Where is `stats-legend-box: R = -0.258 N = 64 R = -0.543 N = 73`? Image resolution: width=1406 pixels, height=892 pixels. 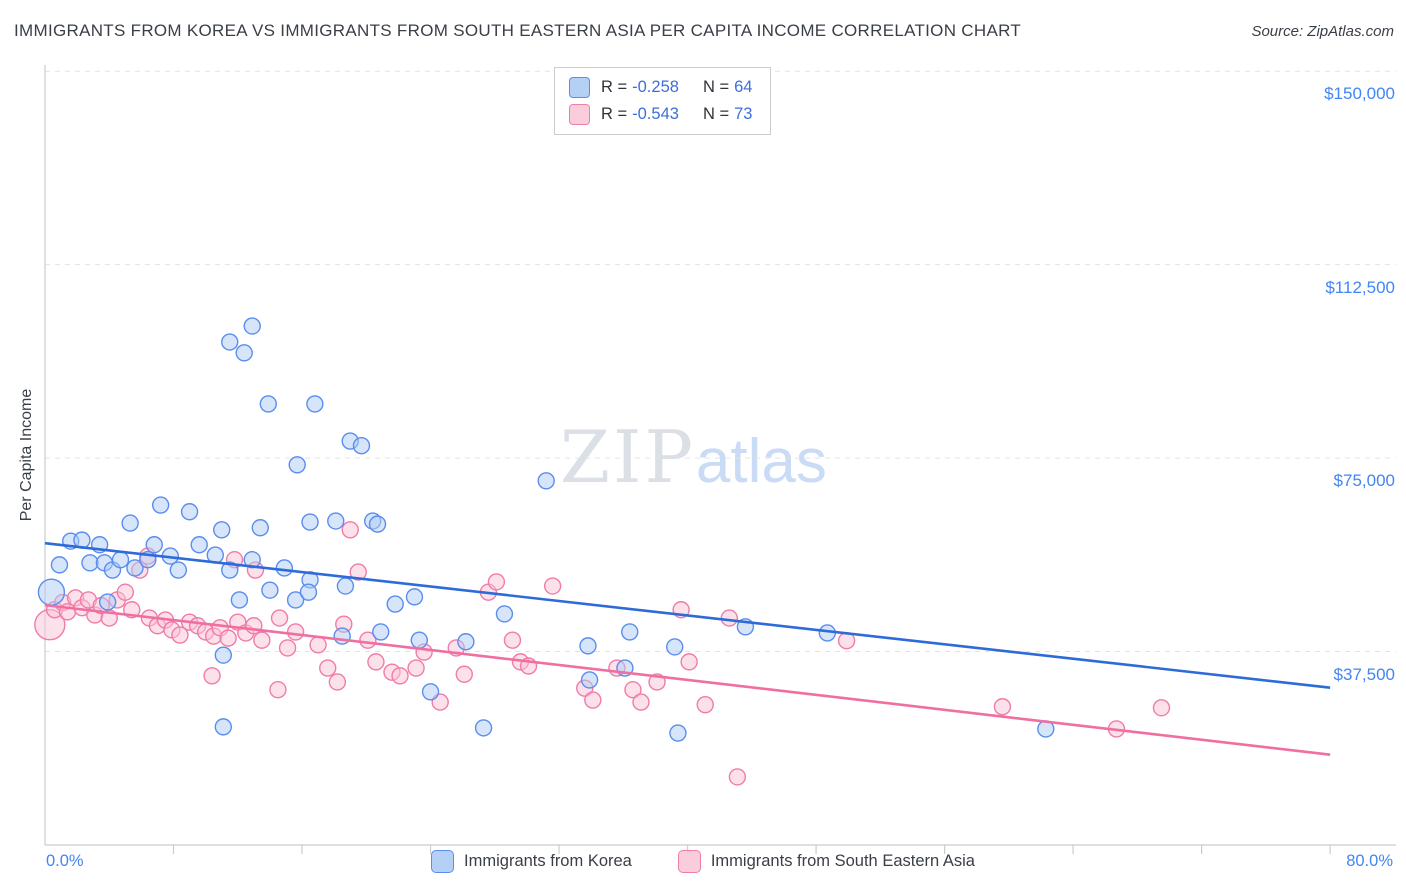
stats-legend-box: R = -0.258 N = 64 R = -0.543 N = 73 is located at coordinates (663, 101).